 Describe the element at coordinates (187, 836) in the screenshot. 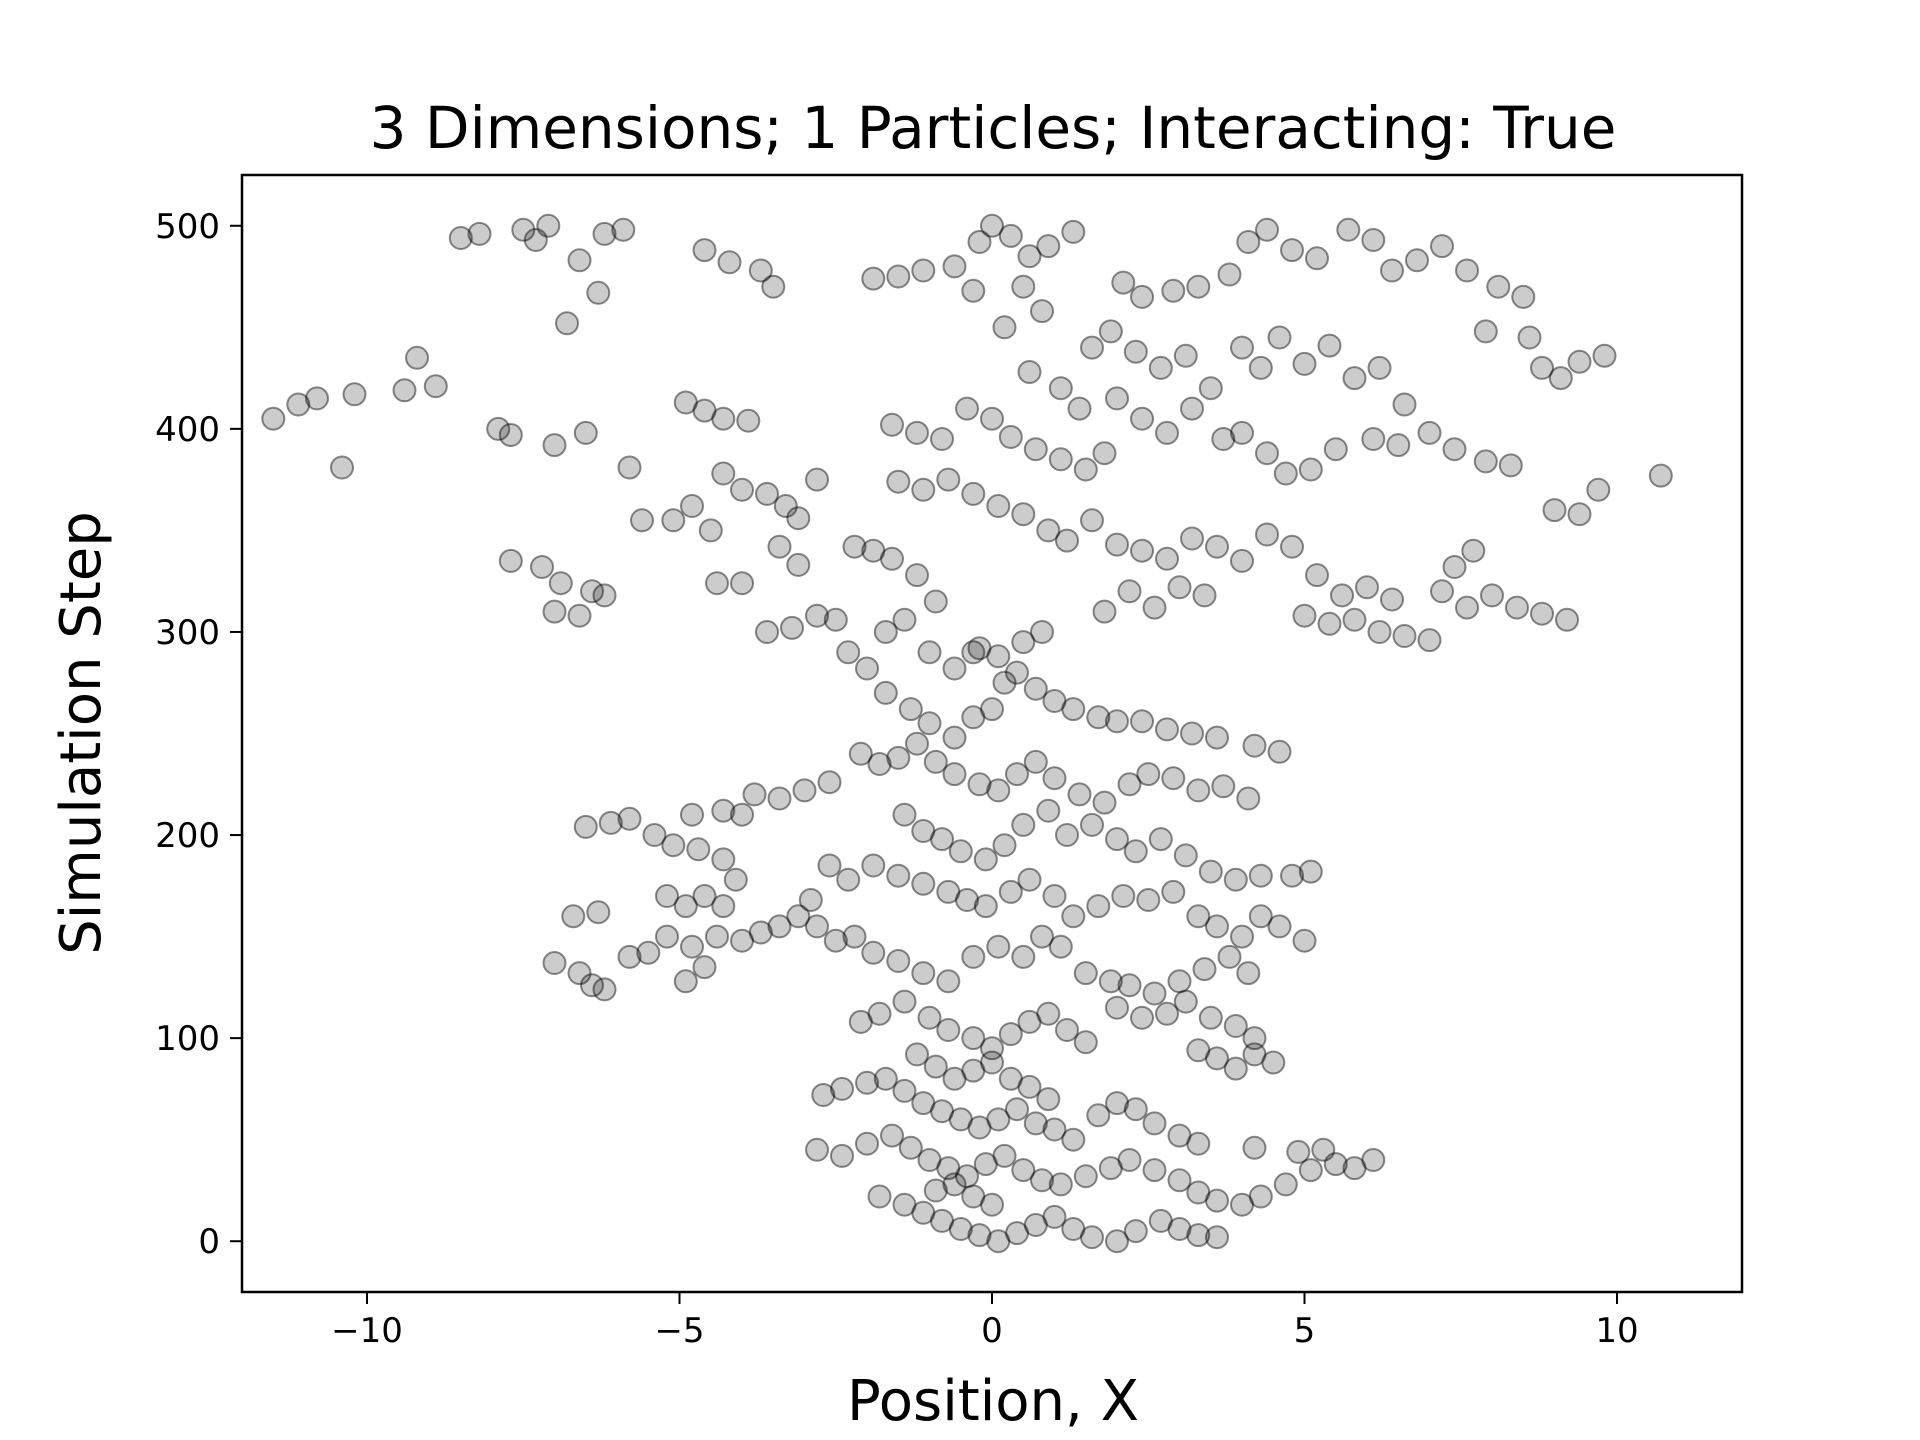

I see `y-tick-label: 200` at that location.